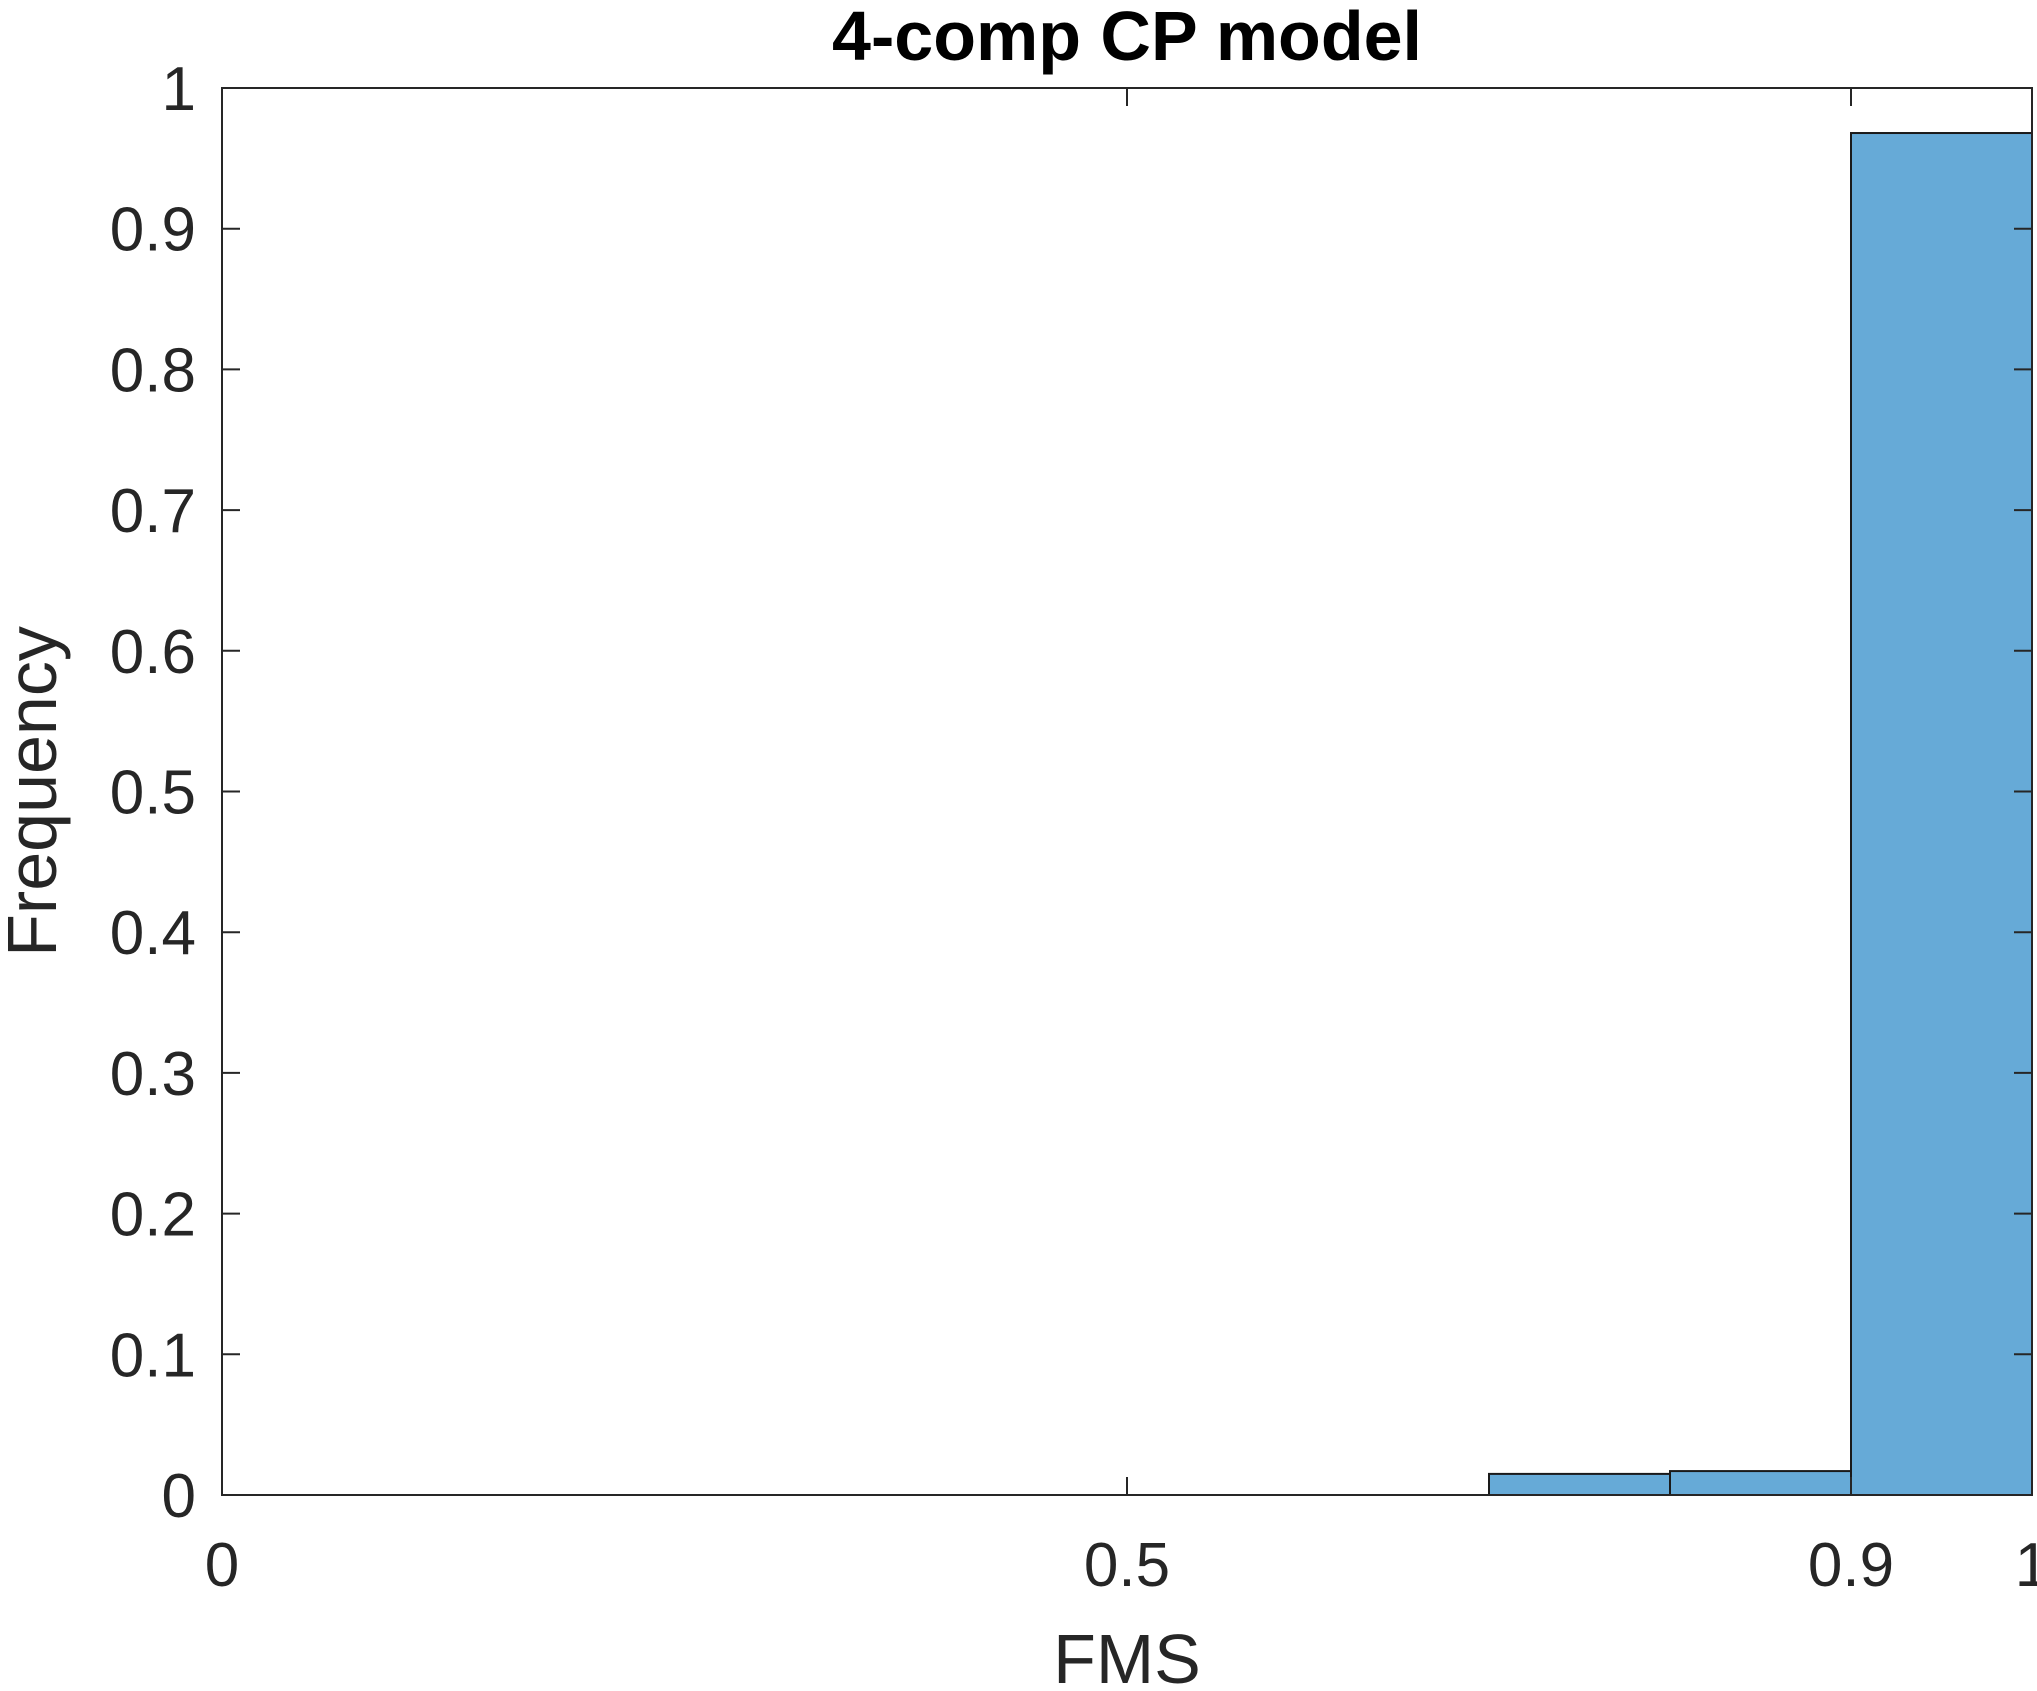  I want to click on y-tick-label: 0, so click(179, 1496).